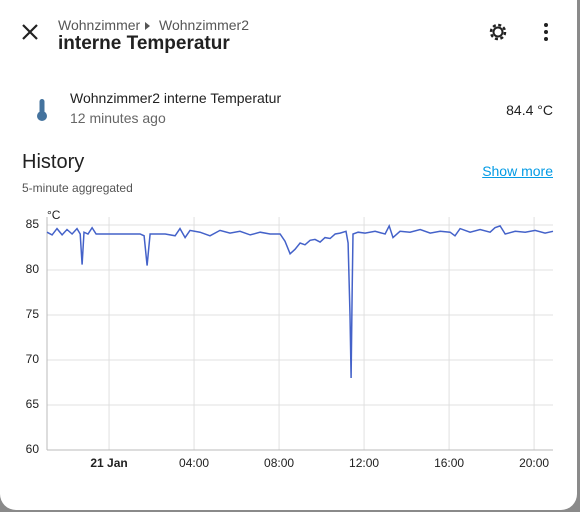 This screenshot has height=512, width=580. I want to click on close-button, so click(30, 32).